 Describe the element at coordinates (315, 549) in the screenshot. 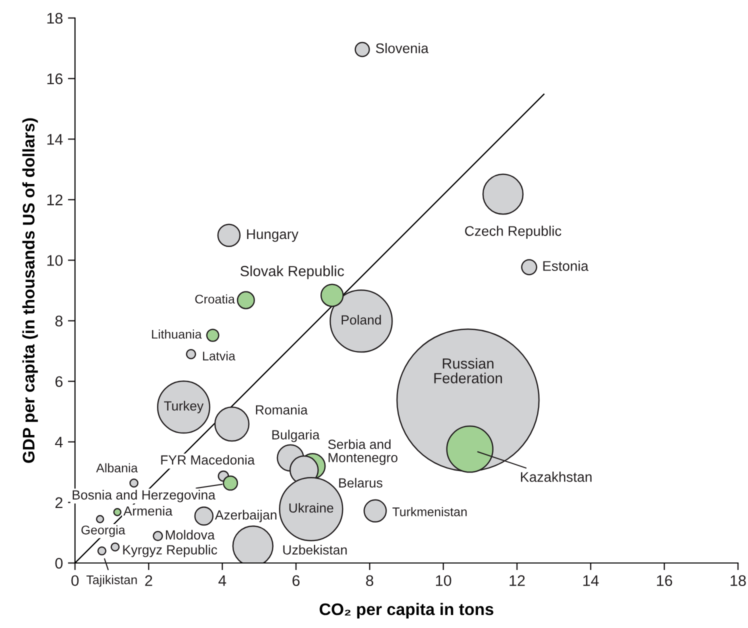

I see `annotation: Uzbekistan` at that location.